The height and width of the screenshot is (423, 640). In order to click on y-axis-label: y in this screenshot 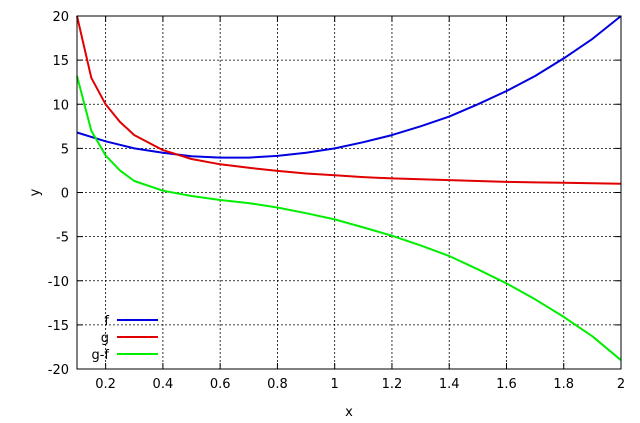, I will do `click(35, 192)`.